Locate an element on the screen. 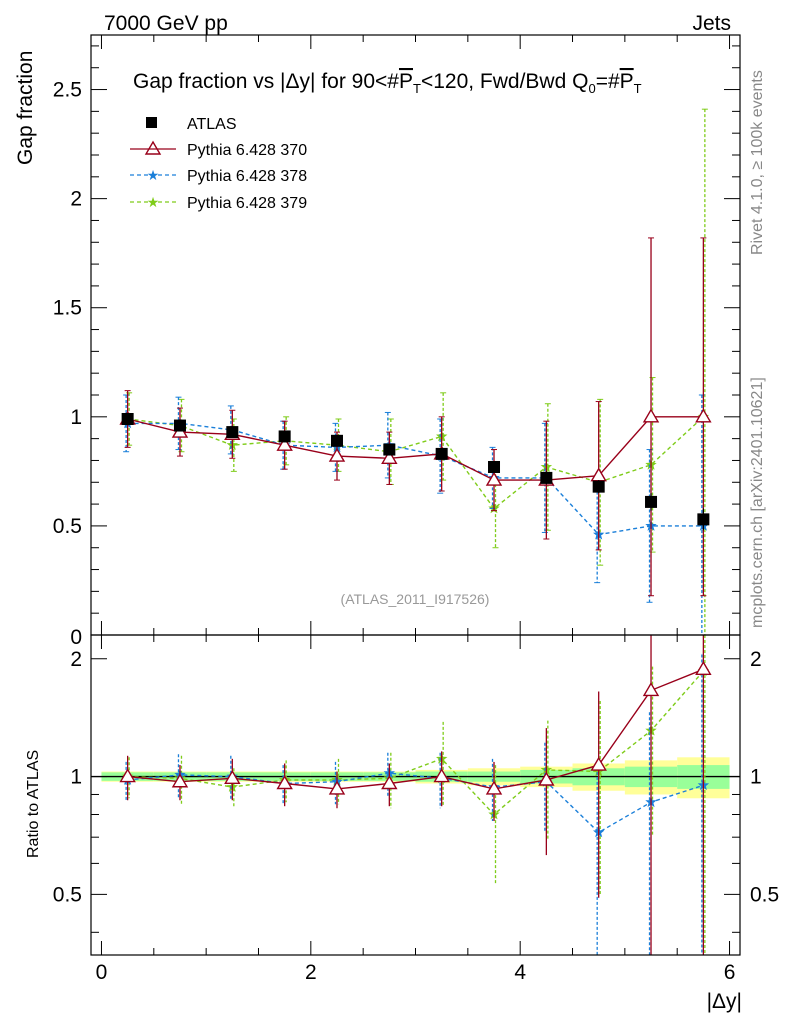 This screenshot has width=786, height=1024. analysis-watermark: (ATLAS_2011_I917526) is located at coordinates (415, 599).